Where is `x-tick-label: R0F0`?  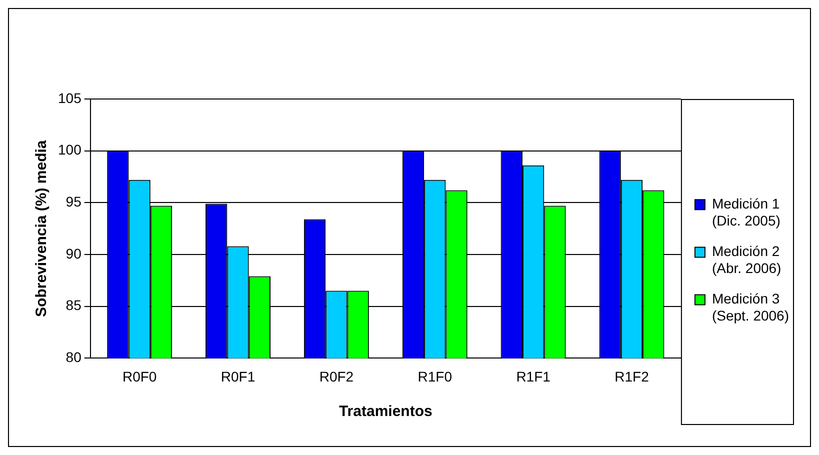 x-tick-label: R0F0 is located at coordinates (139, 376).